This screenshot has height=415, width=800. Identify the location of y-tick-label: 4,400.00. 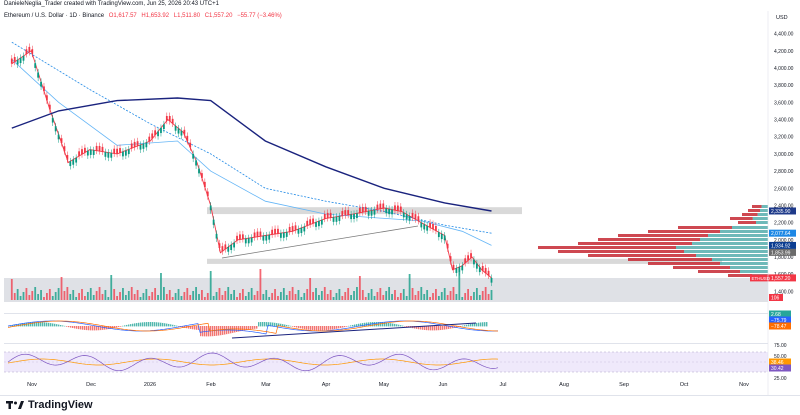
(784, 35).